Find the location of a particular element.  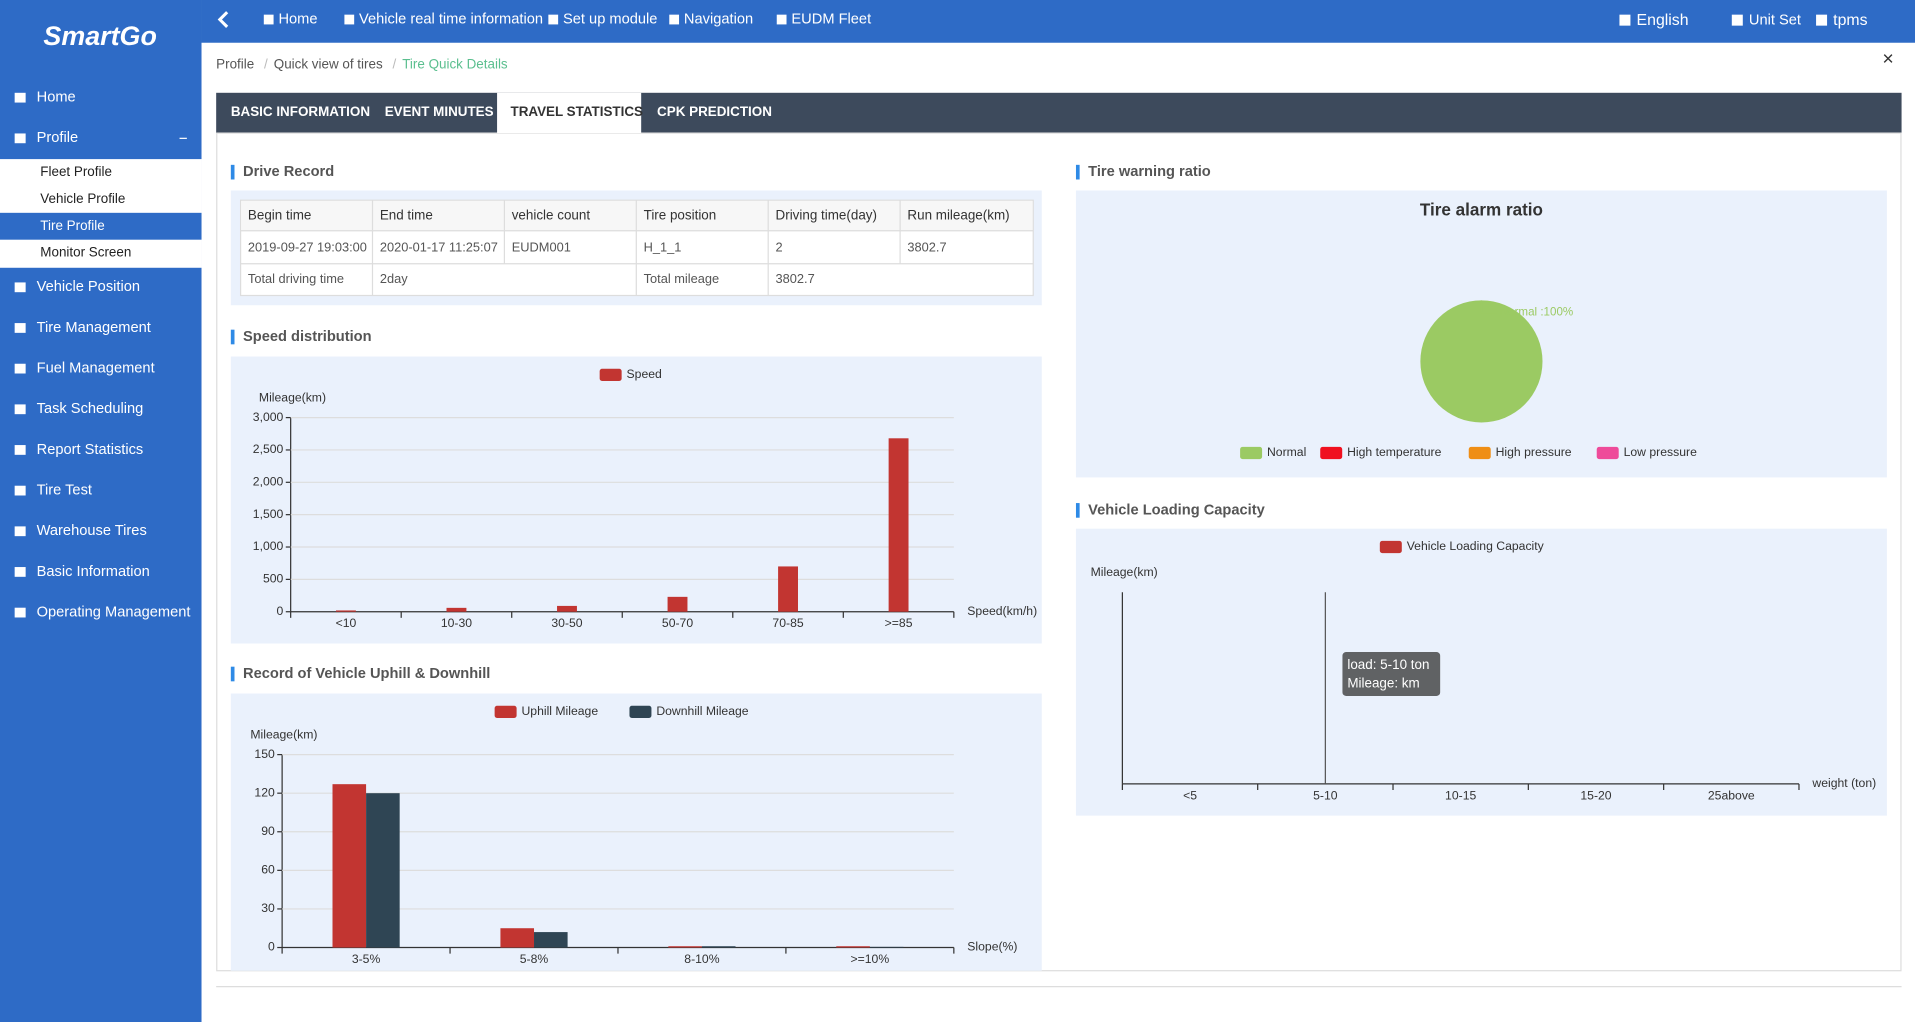

table-header-cell: Begin time is located at coordinates (279, 215).